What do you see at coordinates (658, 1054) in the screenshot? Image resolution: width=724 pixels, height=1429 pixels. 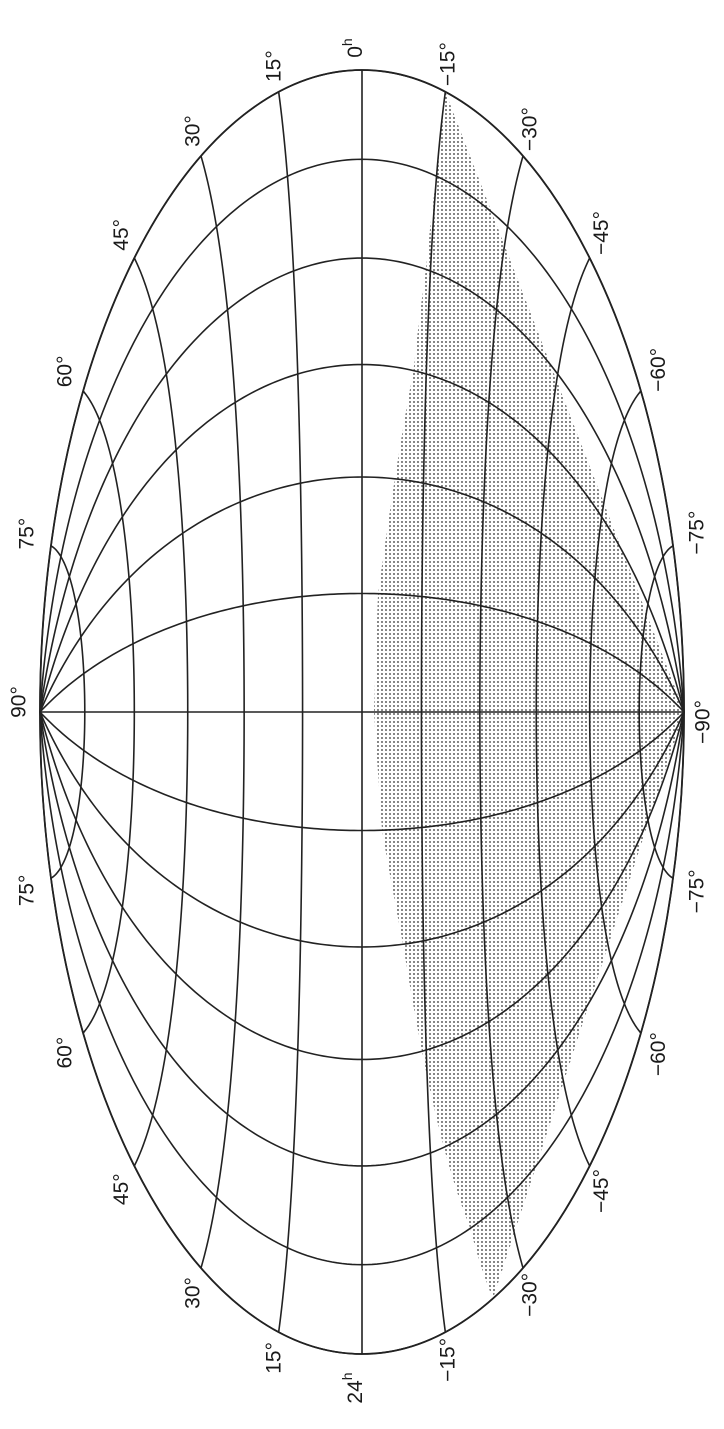 I see `dec-label-lower-left: −60°` at bounding box center [658, 1054].